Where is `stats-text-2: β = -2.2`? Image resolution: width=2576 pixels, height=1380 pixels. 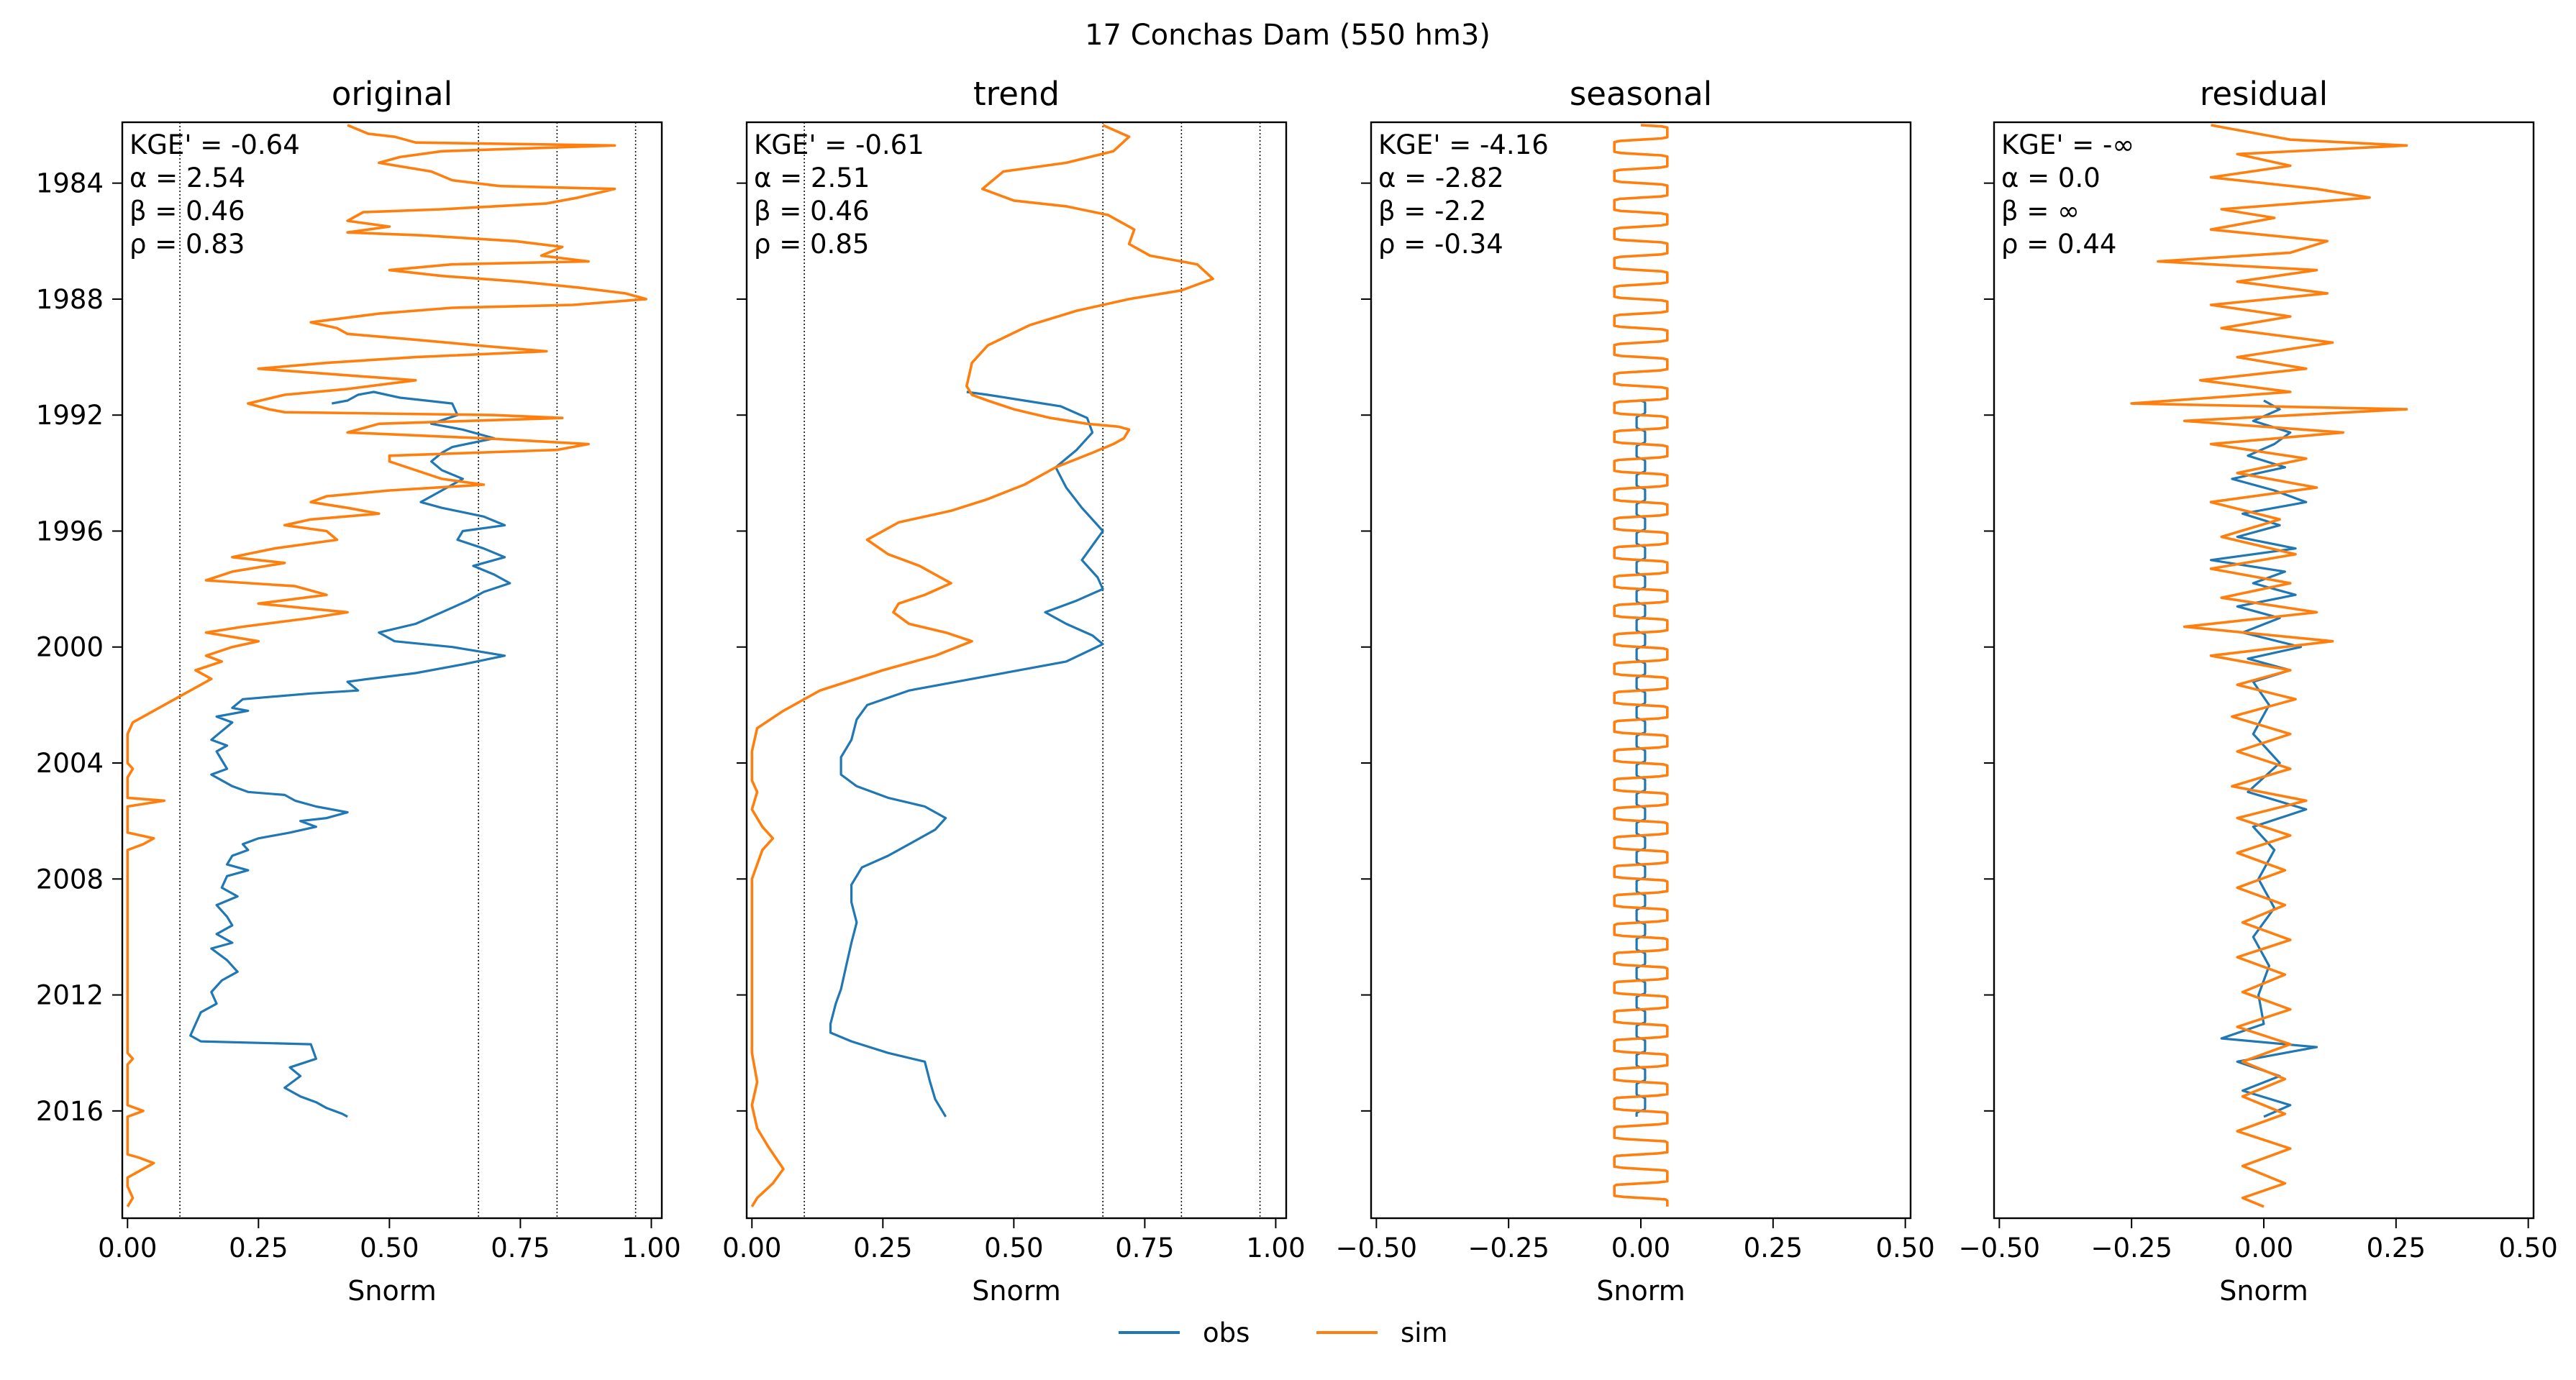 stats-text-2: β = -2.2 is located at coordinates (1432, 211).